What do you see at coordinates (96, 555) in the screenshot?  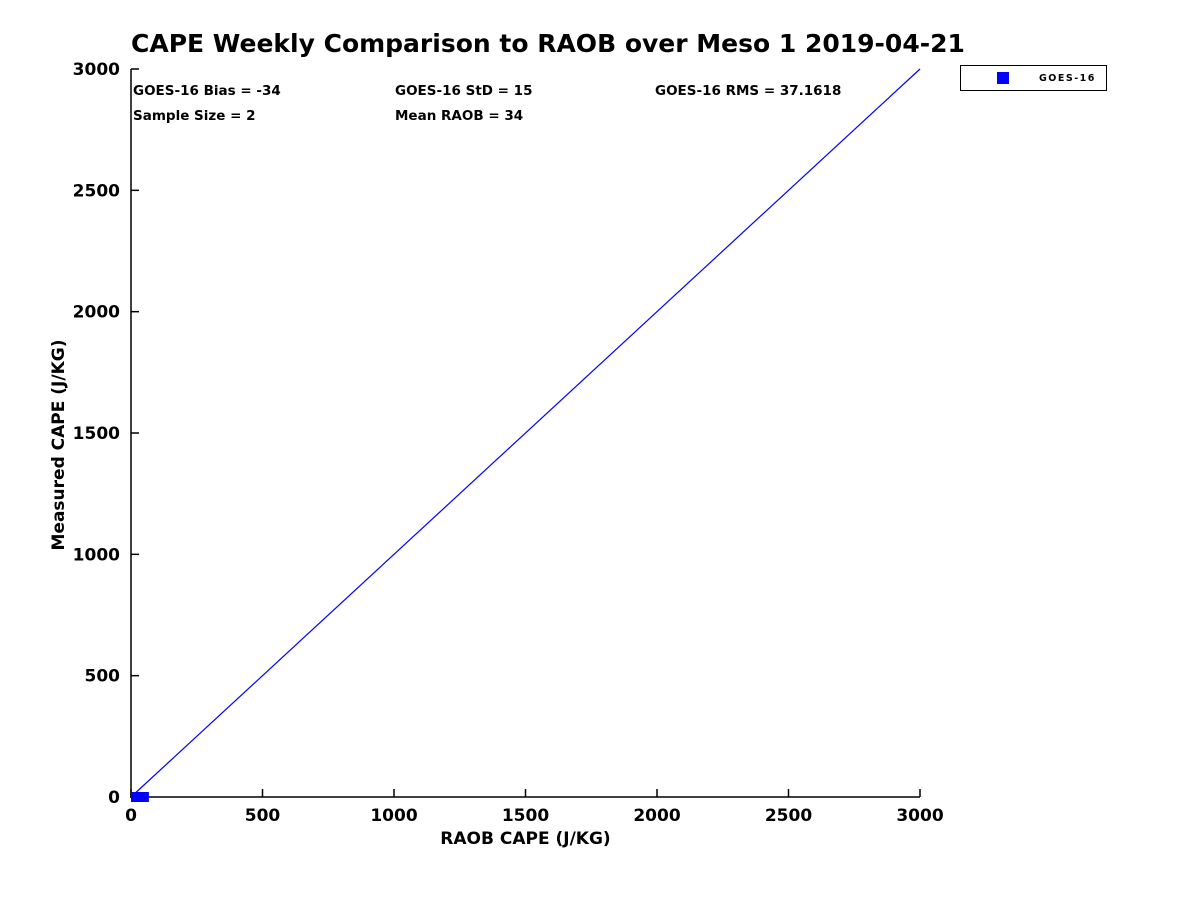 I see `y-tick-label: 1000` at bounding box center [96, 555].